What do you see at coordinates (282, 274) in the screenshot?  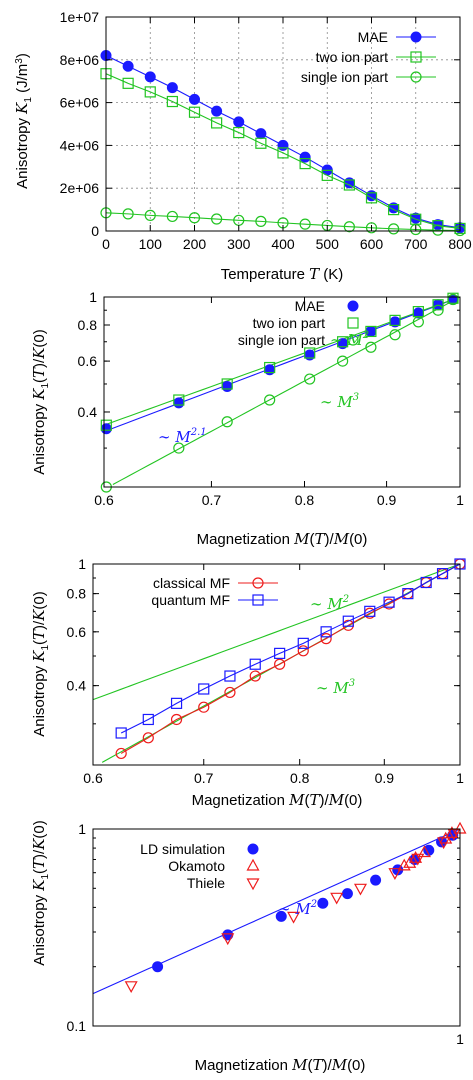 I see `x-axis-label: Temperature T (K)` at bounding box center [282, 274].